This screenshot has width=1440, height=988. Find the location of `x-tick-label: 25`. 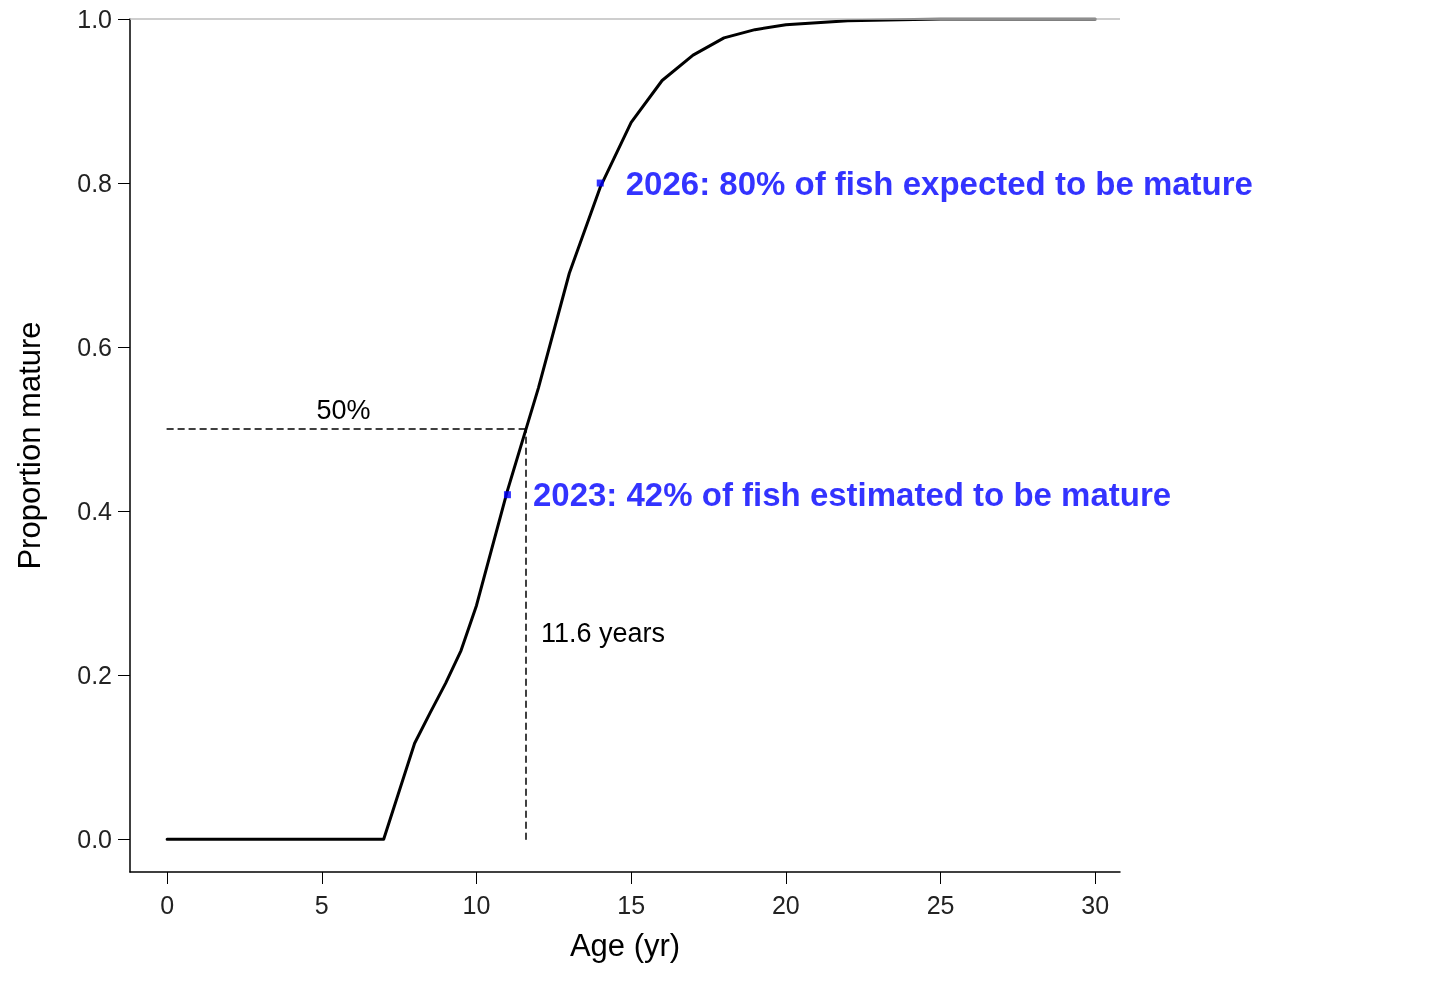

x-tick-label: 25 is located at coordinates (940, 904).